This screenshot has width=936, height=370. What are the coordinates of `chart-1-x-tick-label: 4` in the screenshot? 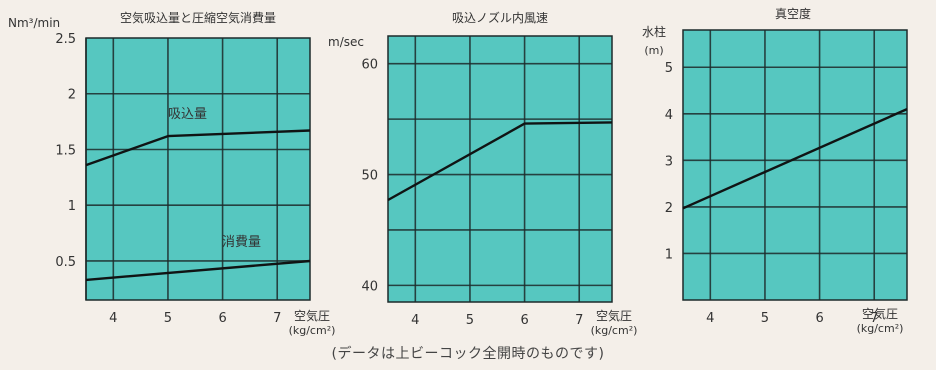 It's located at (113, 318).